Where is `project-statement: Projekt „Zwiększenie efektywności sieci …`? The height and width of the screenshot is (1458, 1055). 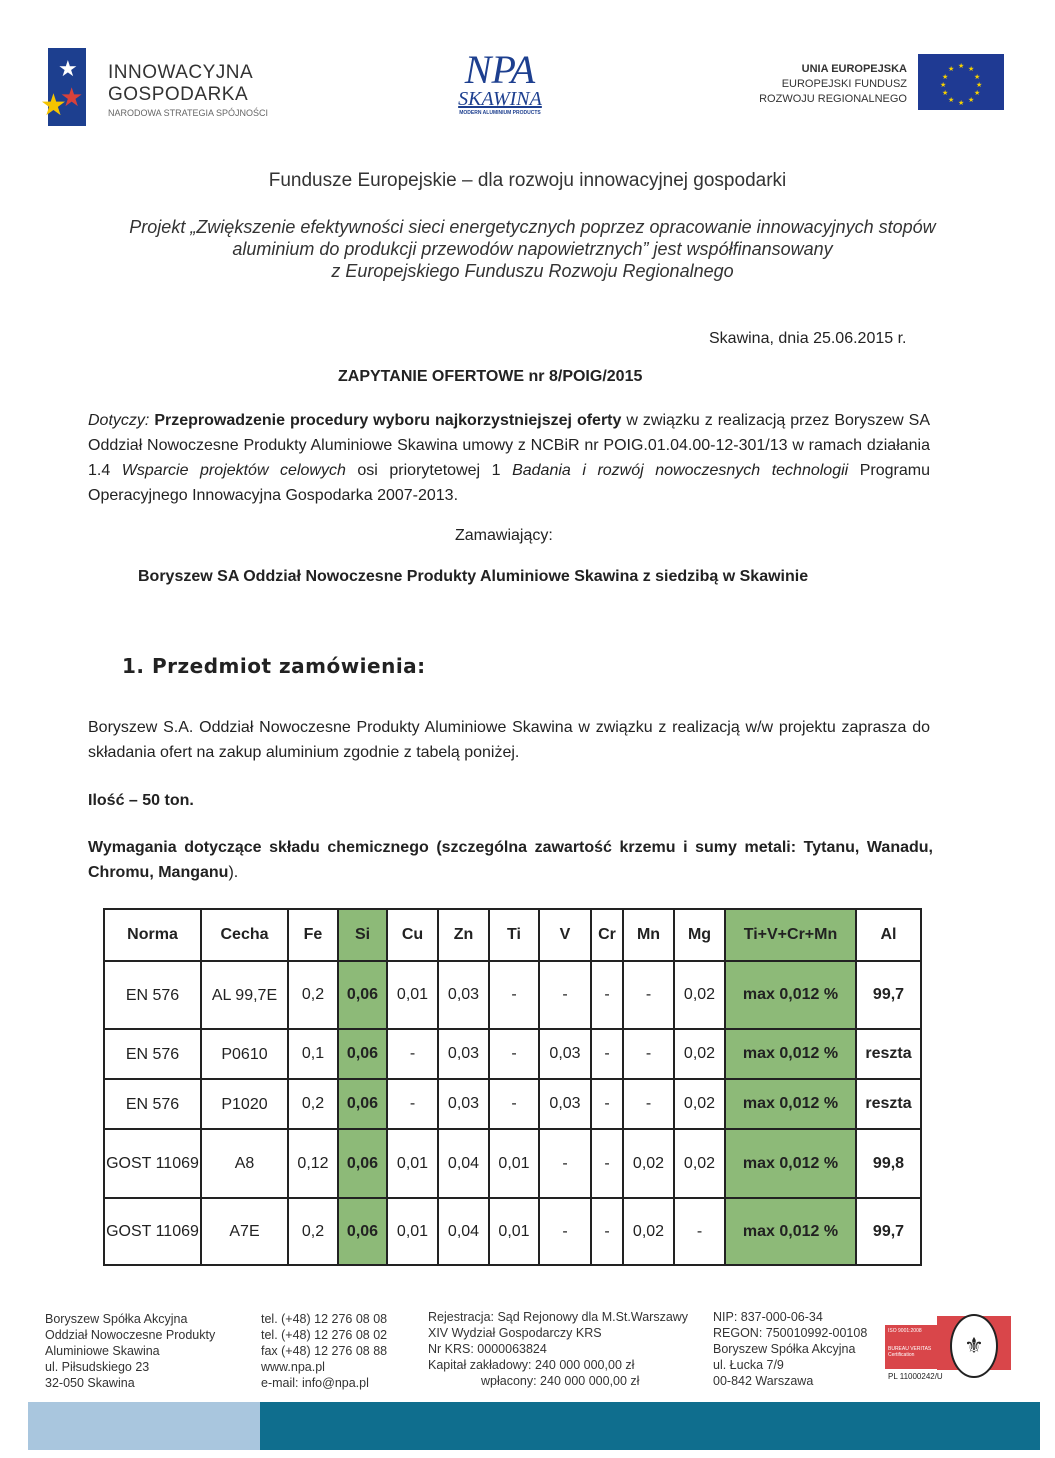
project-statement: Projekt „Zwiększenie efektywności sieci … is located at coordinates (532, 249).